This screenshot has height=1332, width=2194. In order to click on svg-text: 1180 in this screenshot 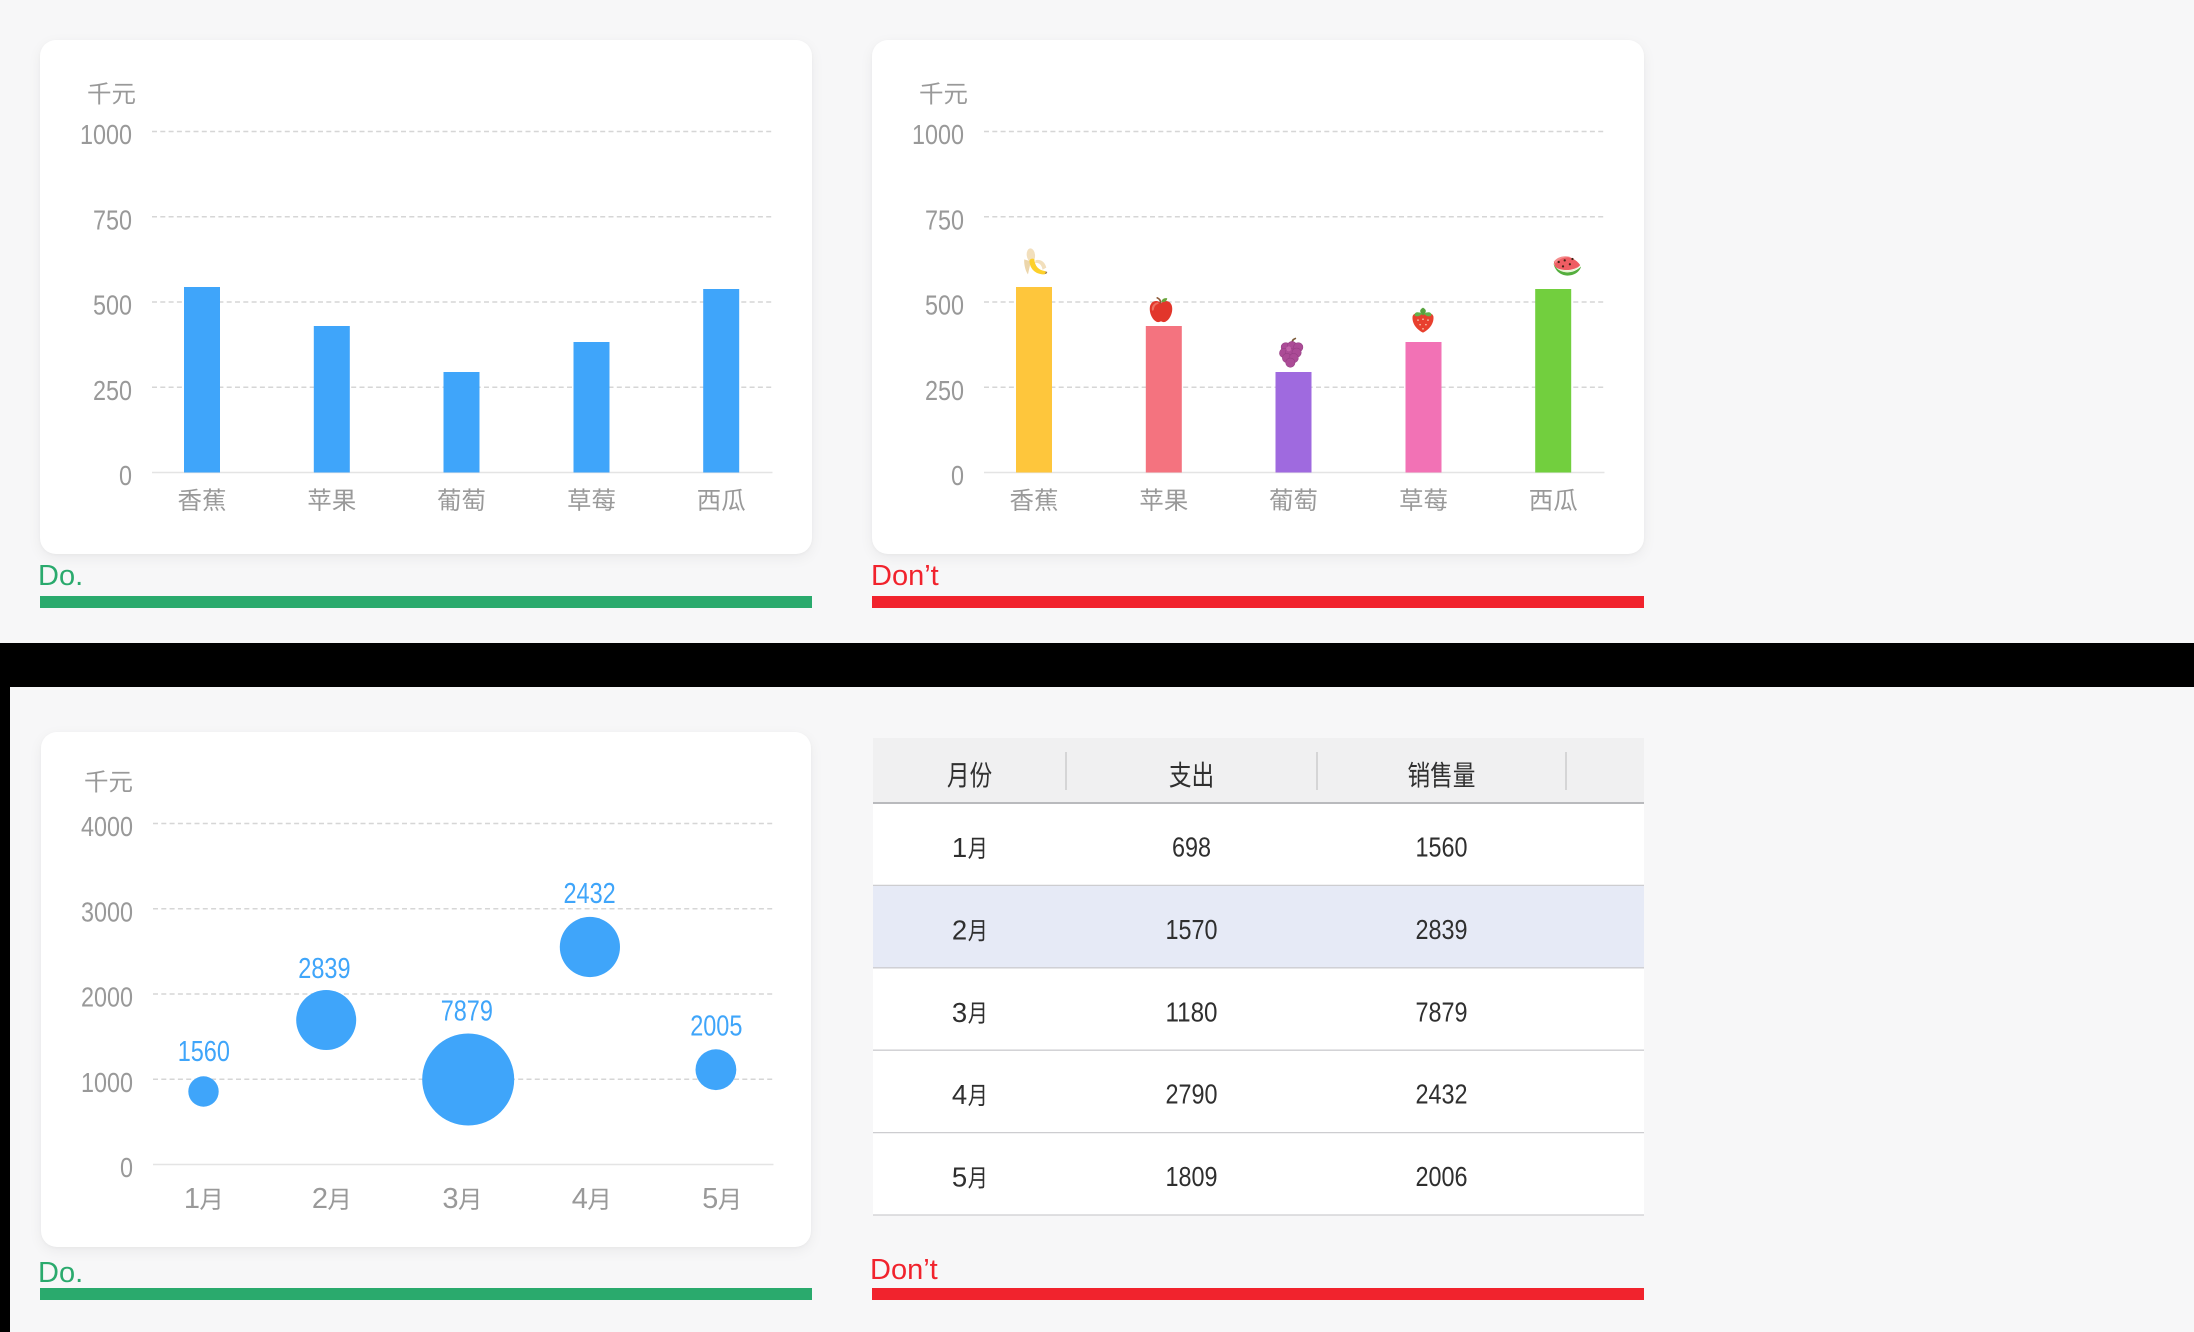, I will do `click(1192, 1011)`.